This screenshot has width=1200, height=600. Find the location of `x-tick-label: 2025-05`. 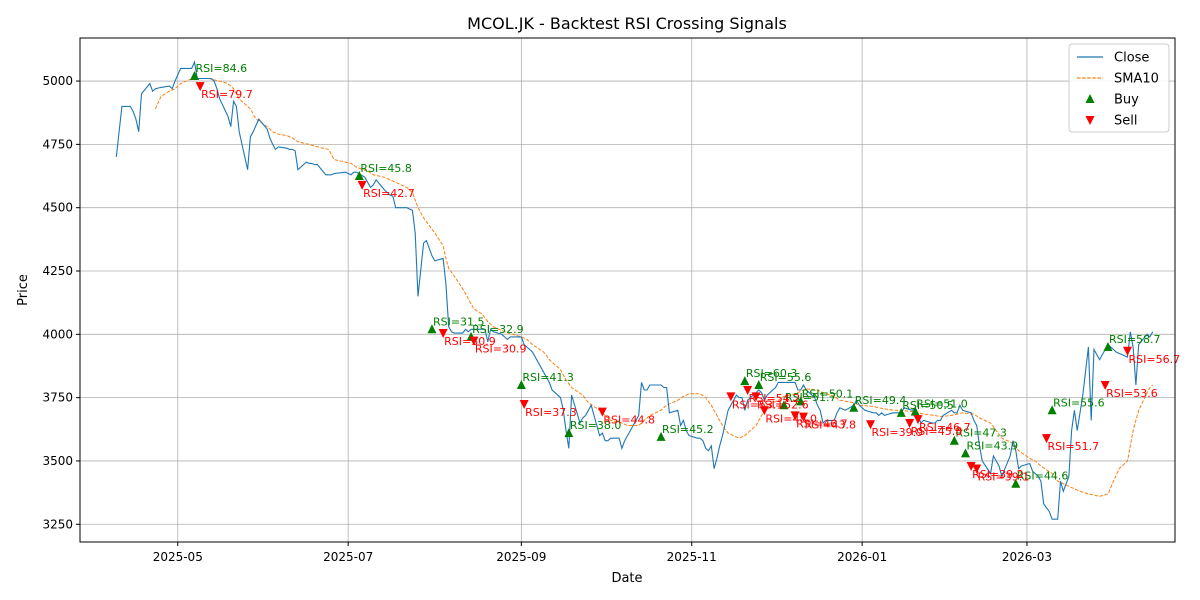

x-tick-label: 2025-05 is located at coordinates (178, 557).